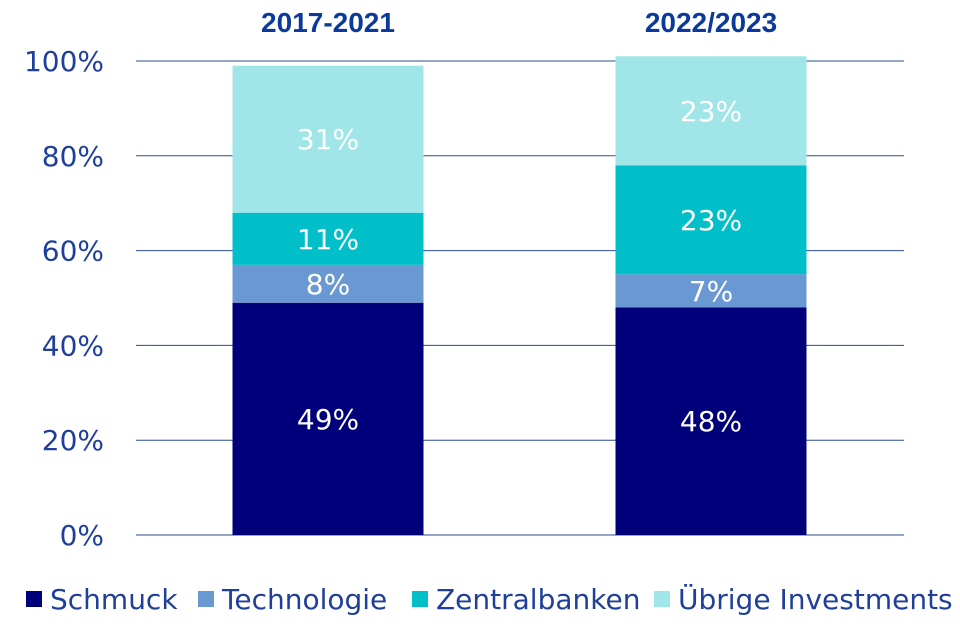 The width and height of the screenshot is (960, 643). I want to click on y-tick-label: 80%, so click(73, 156).